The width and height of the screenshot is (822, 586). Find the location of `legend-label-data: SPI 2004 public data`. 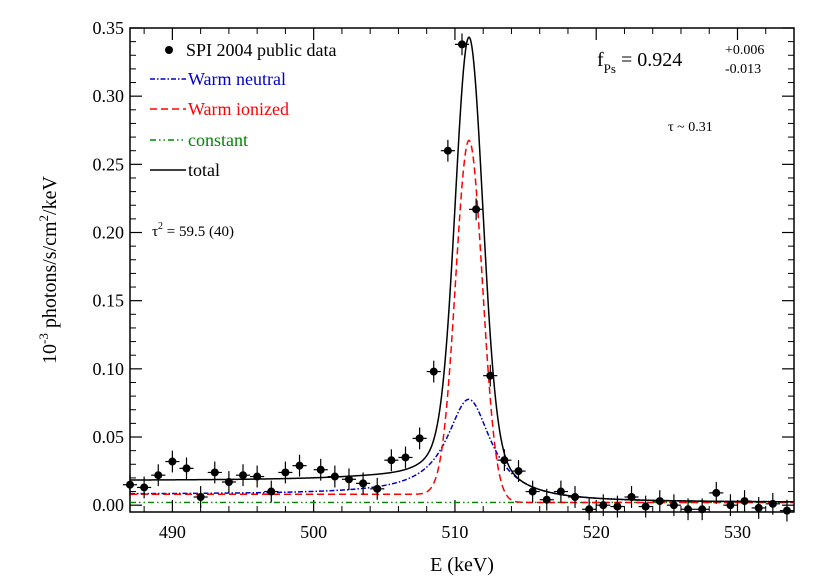

legend-label-data: SPI 2004 public data is located at coordinates (261, 50).